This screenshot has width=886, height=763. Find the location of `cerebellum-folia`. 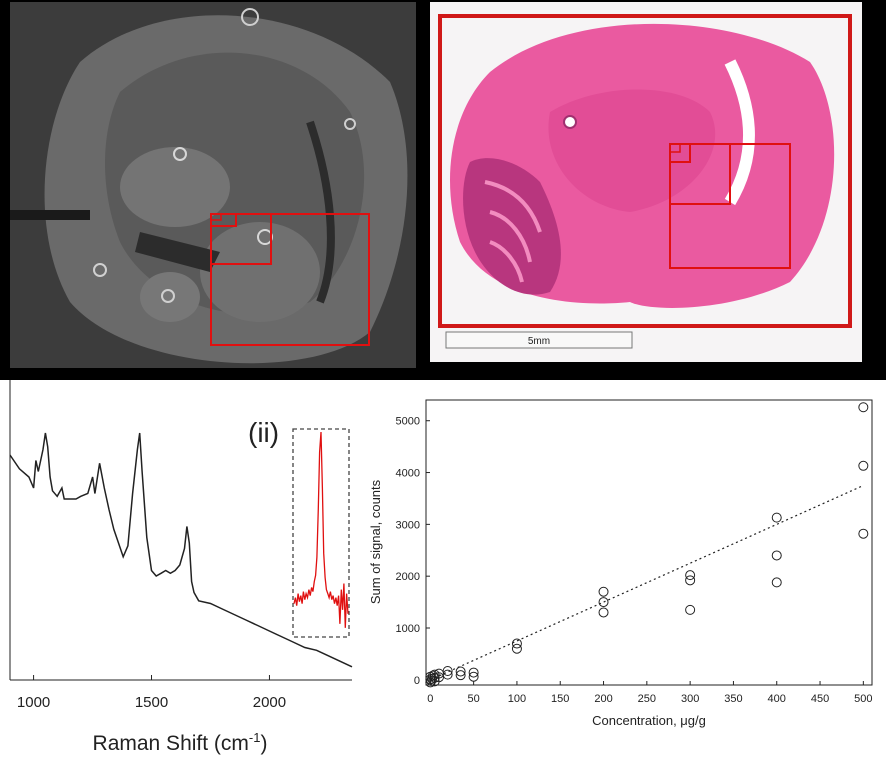

cerebellum-folia is located at coordinates (513, 231).